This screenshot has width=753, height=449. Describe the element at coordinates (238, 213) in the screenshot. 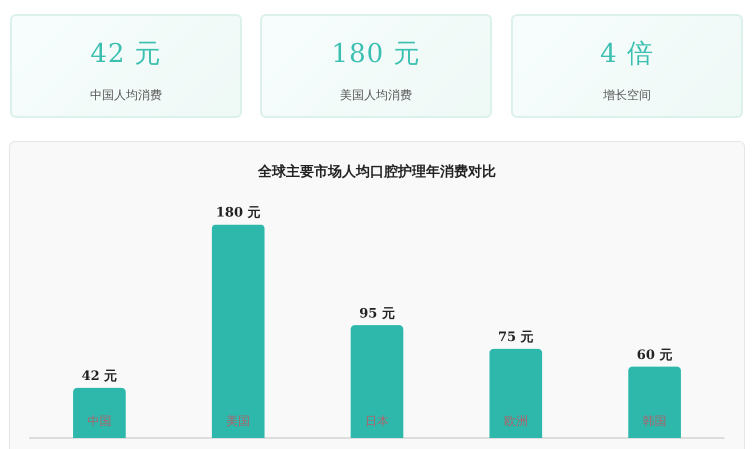

I see `data-label: 180 元` at that location.